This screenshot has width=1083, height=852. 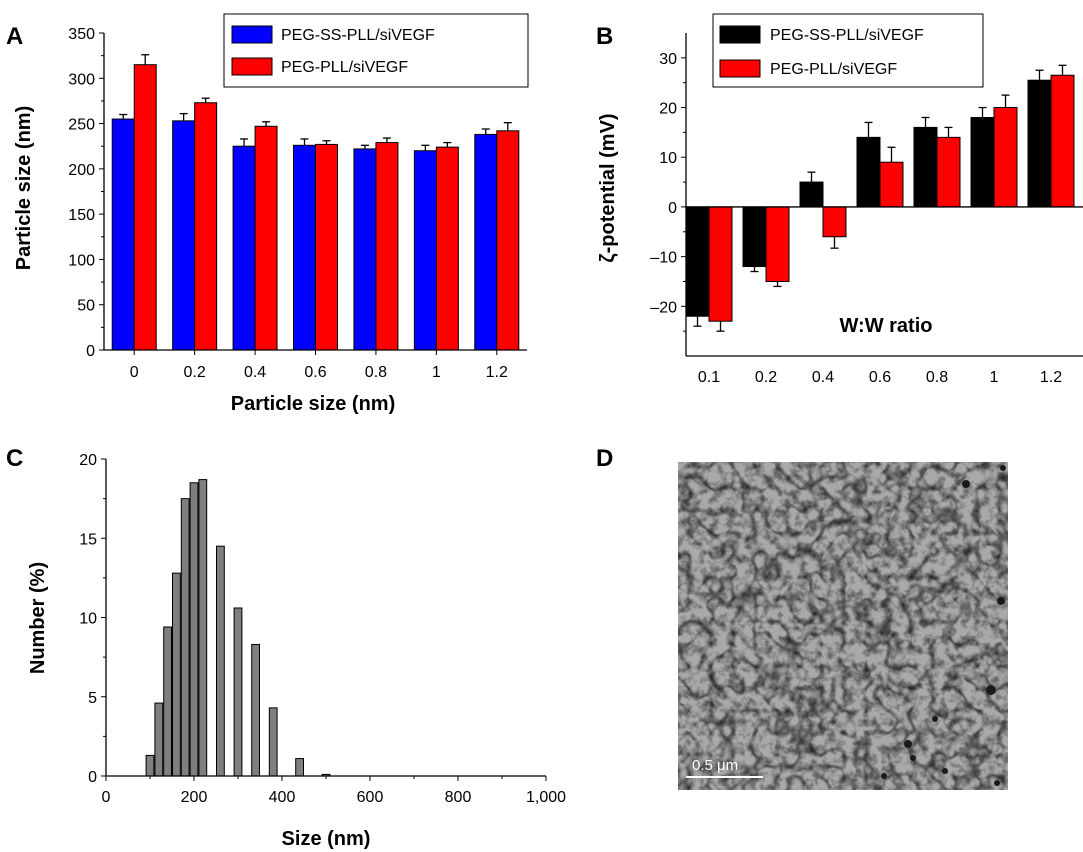 What do you see at coordinates (608, 187) in the screenshot?
I see `zeta-potential-y-axis-title: ζ-potential (mV)` at bounding box center [608, 187].